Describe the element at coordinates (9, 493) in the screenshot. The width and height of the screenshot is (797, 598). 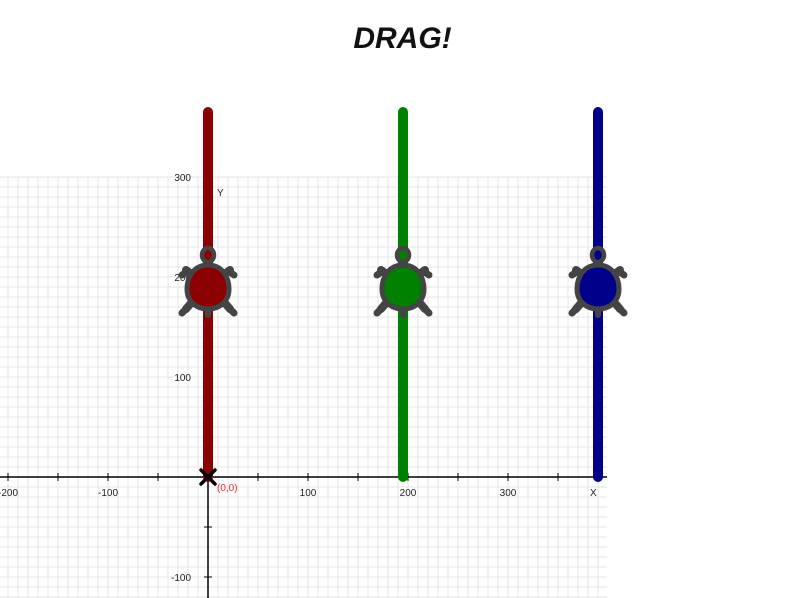
I see `x-tick-label: -200` at that location.